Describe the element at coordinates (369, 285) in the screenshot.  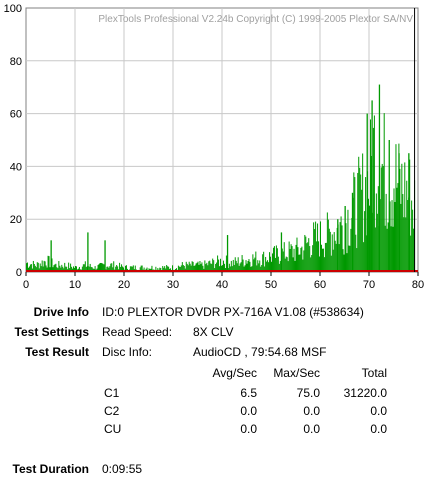
I see `x-tick-label: 70` at that location.